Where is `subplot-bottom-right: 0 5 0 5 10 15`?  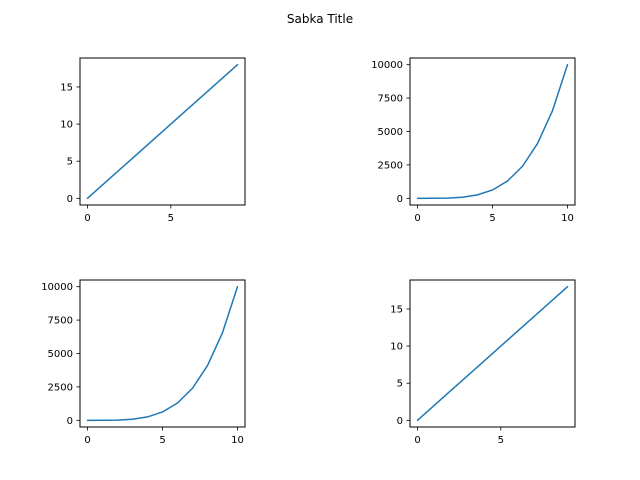
subplot-bottom-right: 0 5 0 5 10 15 is located at coordinates (483, 362).